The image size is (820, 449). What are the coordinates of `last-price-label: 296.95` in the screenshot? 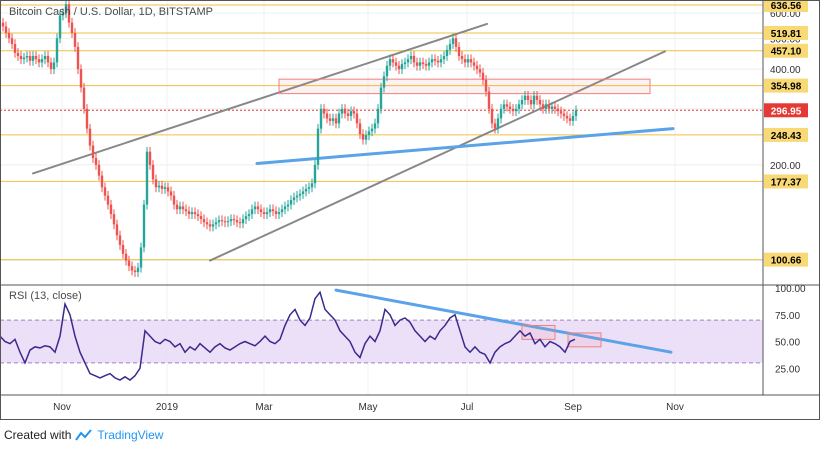 It's located at (786, 111).